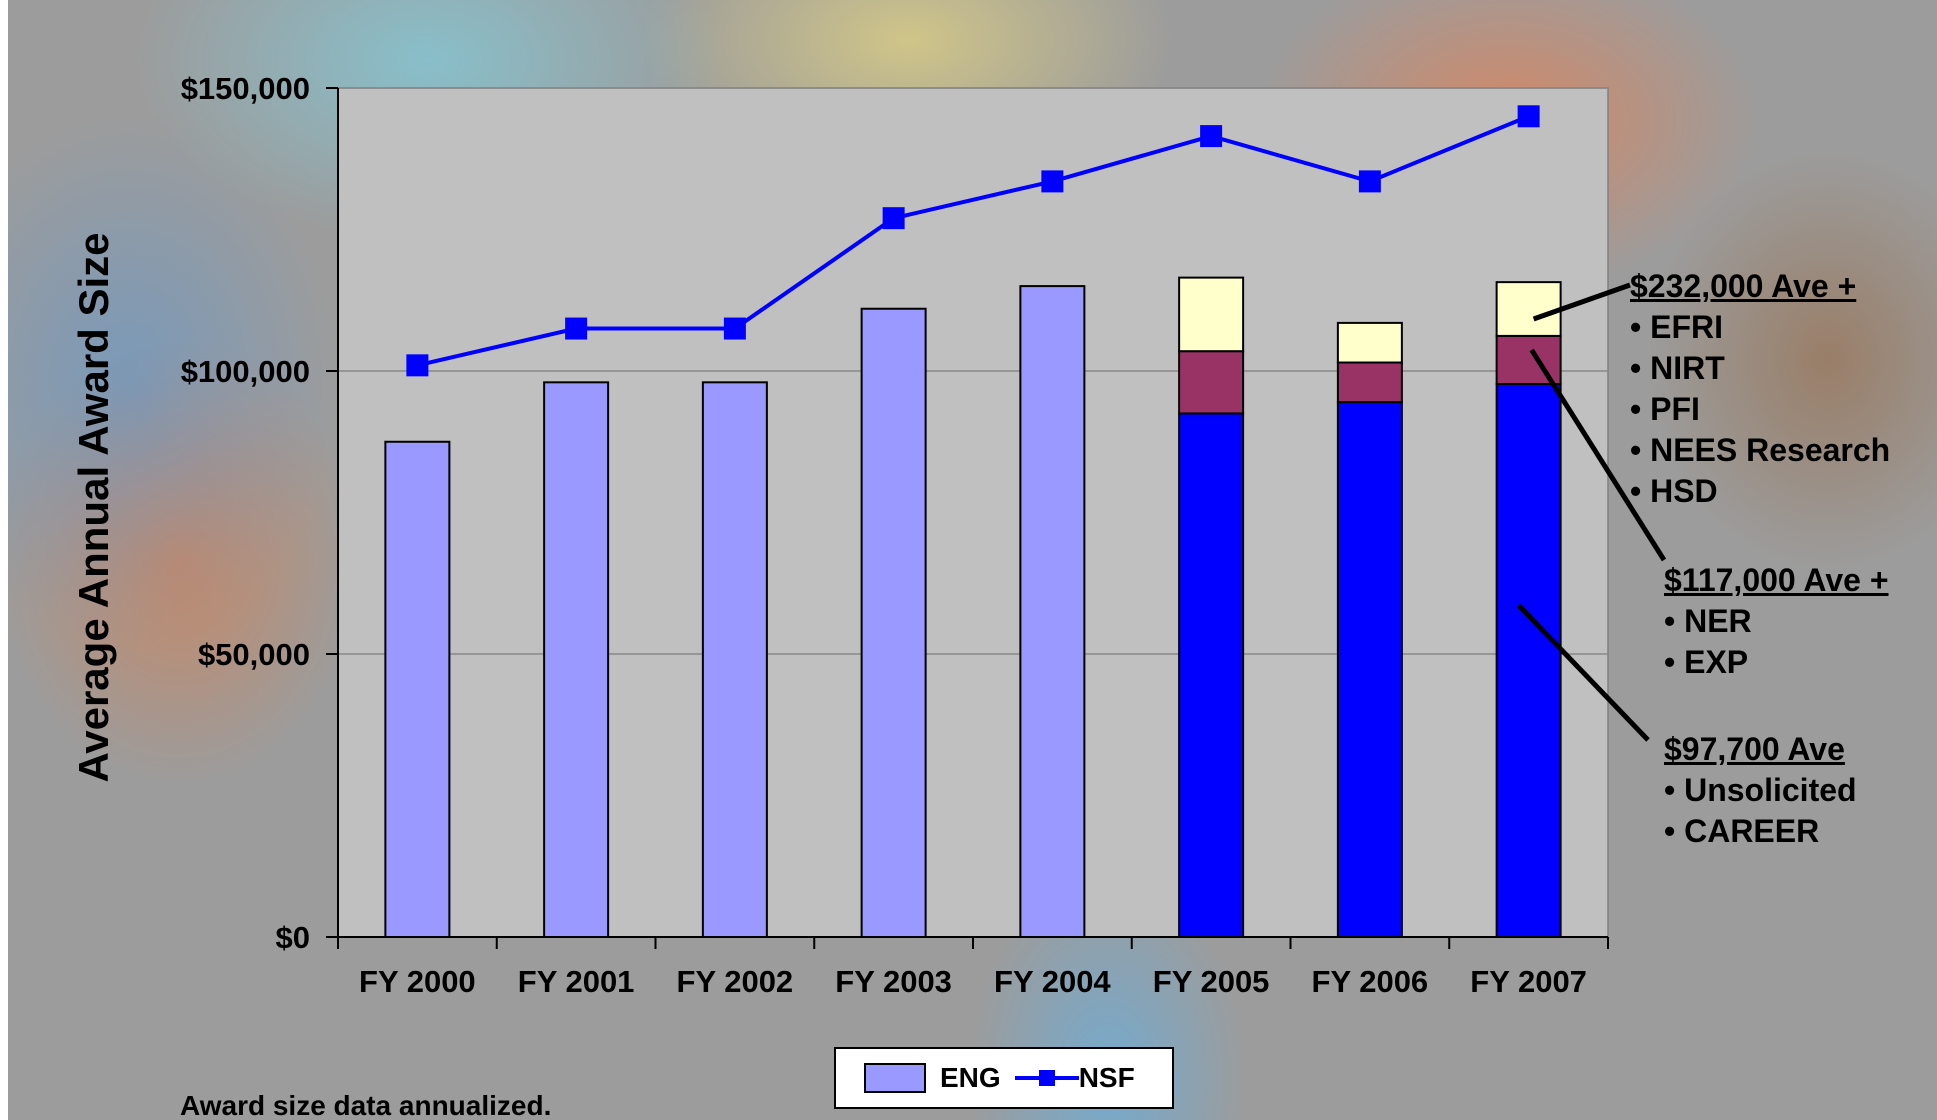 The height and width of the screenshot is (1120, 1937). What do you see at coordinates (93, 507) in the screenshot?
I see `y-axis-title: Average Annual Award Size` at bounding box center [93, 507].